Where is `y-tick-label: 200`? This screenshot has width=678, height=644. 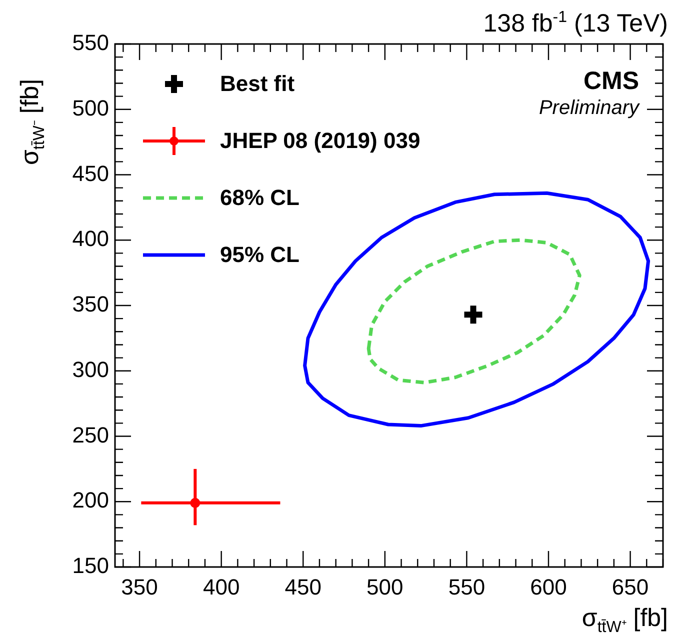
y-tick-label: 200 is located at coordinates (90, 500).